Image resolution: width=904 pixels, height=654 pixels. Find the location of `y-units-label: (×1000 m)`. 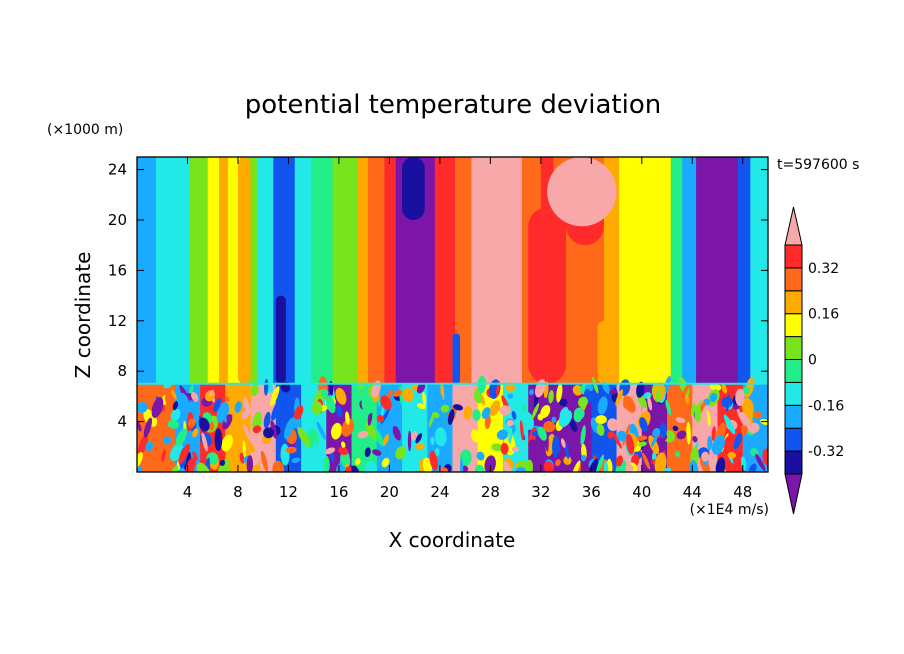

y-units-label: (×1000 m) is located at coordinates (85, 130).